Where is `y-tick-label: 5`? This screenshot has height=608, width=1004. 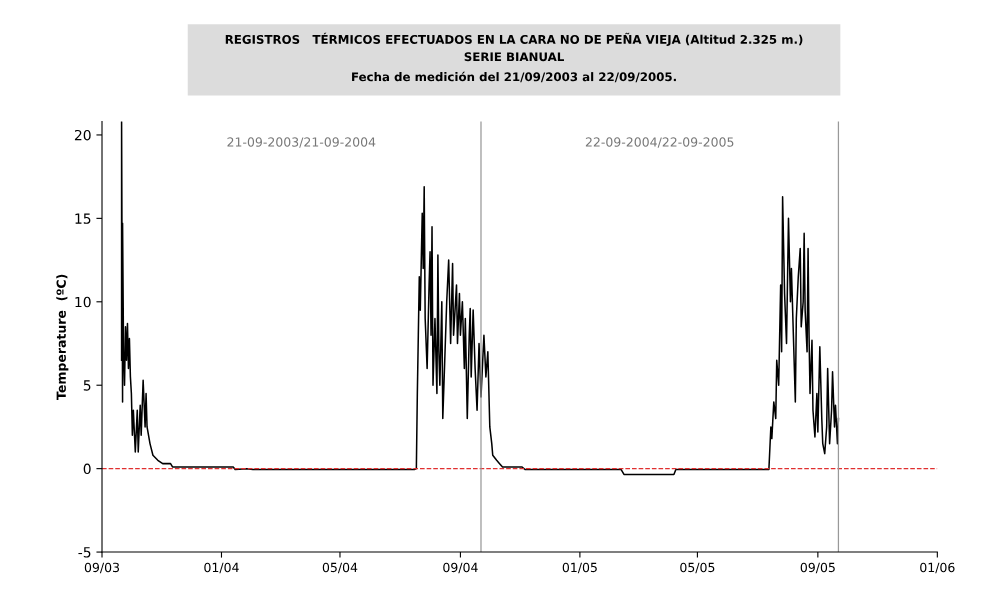 y-tick-label: 5 is located at coordinates (87, 385).